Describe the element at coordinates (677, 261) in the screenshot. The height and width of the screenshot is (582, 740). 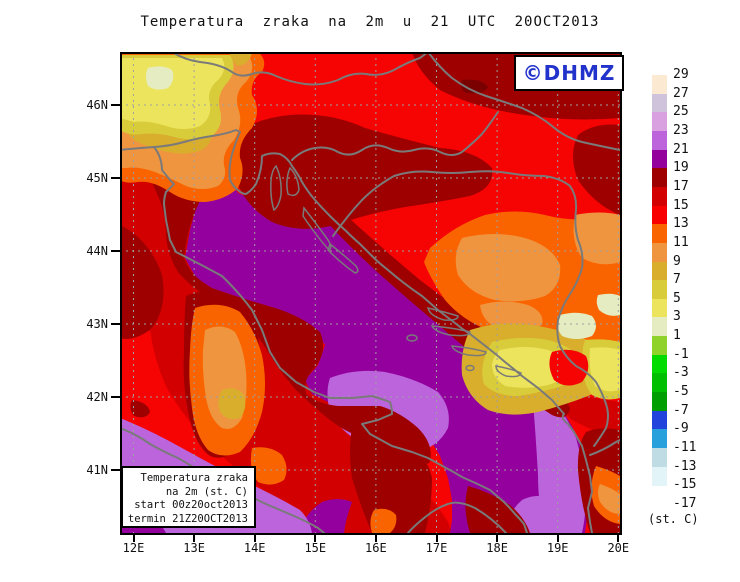
I see `colorbar-tick-label: 9` at that location.